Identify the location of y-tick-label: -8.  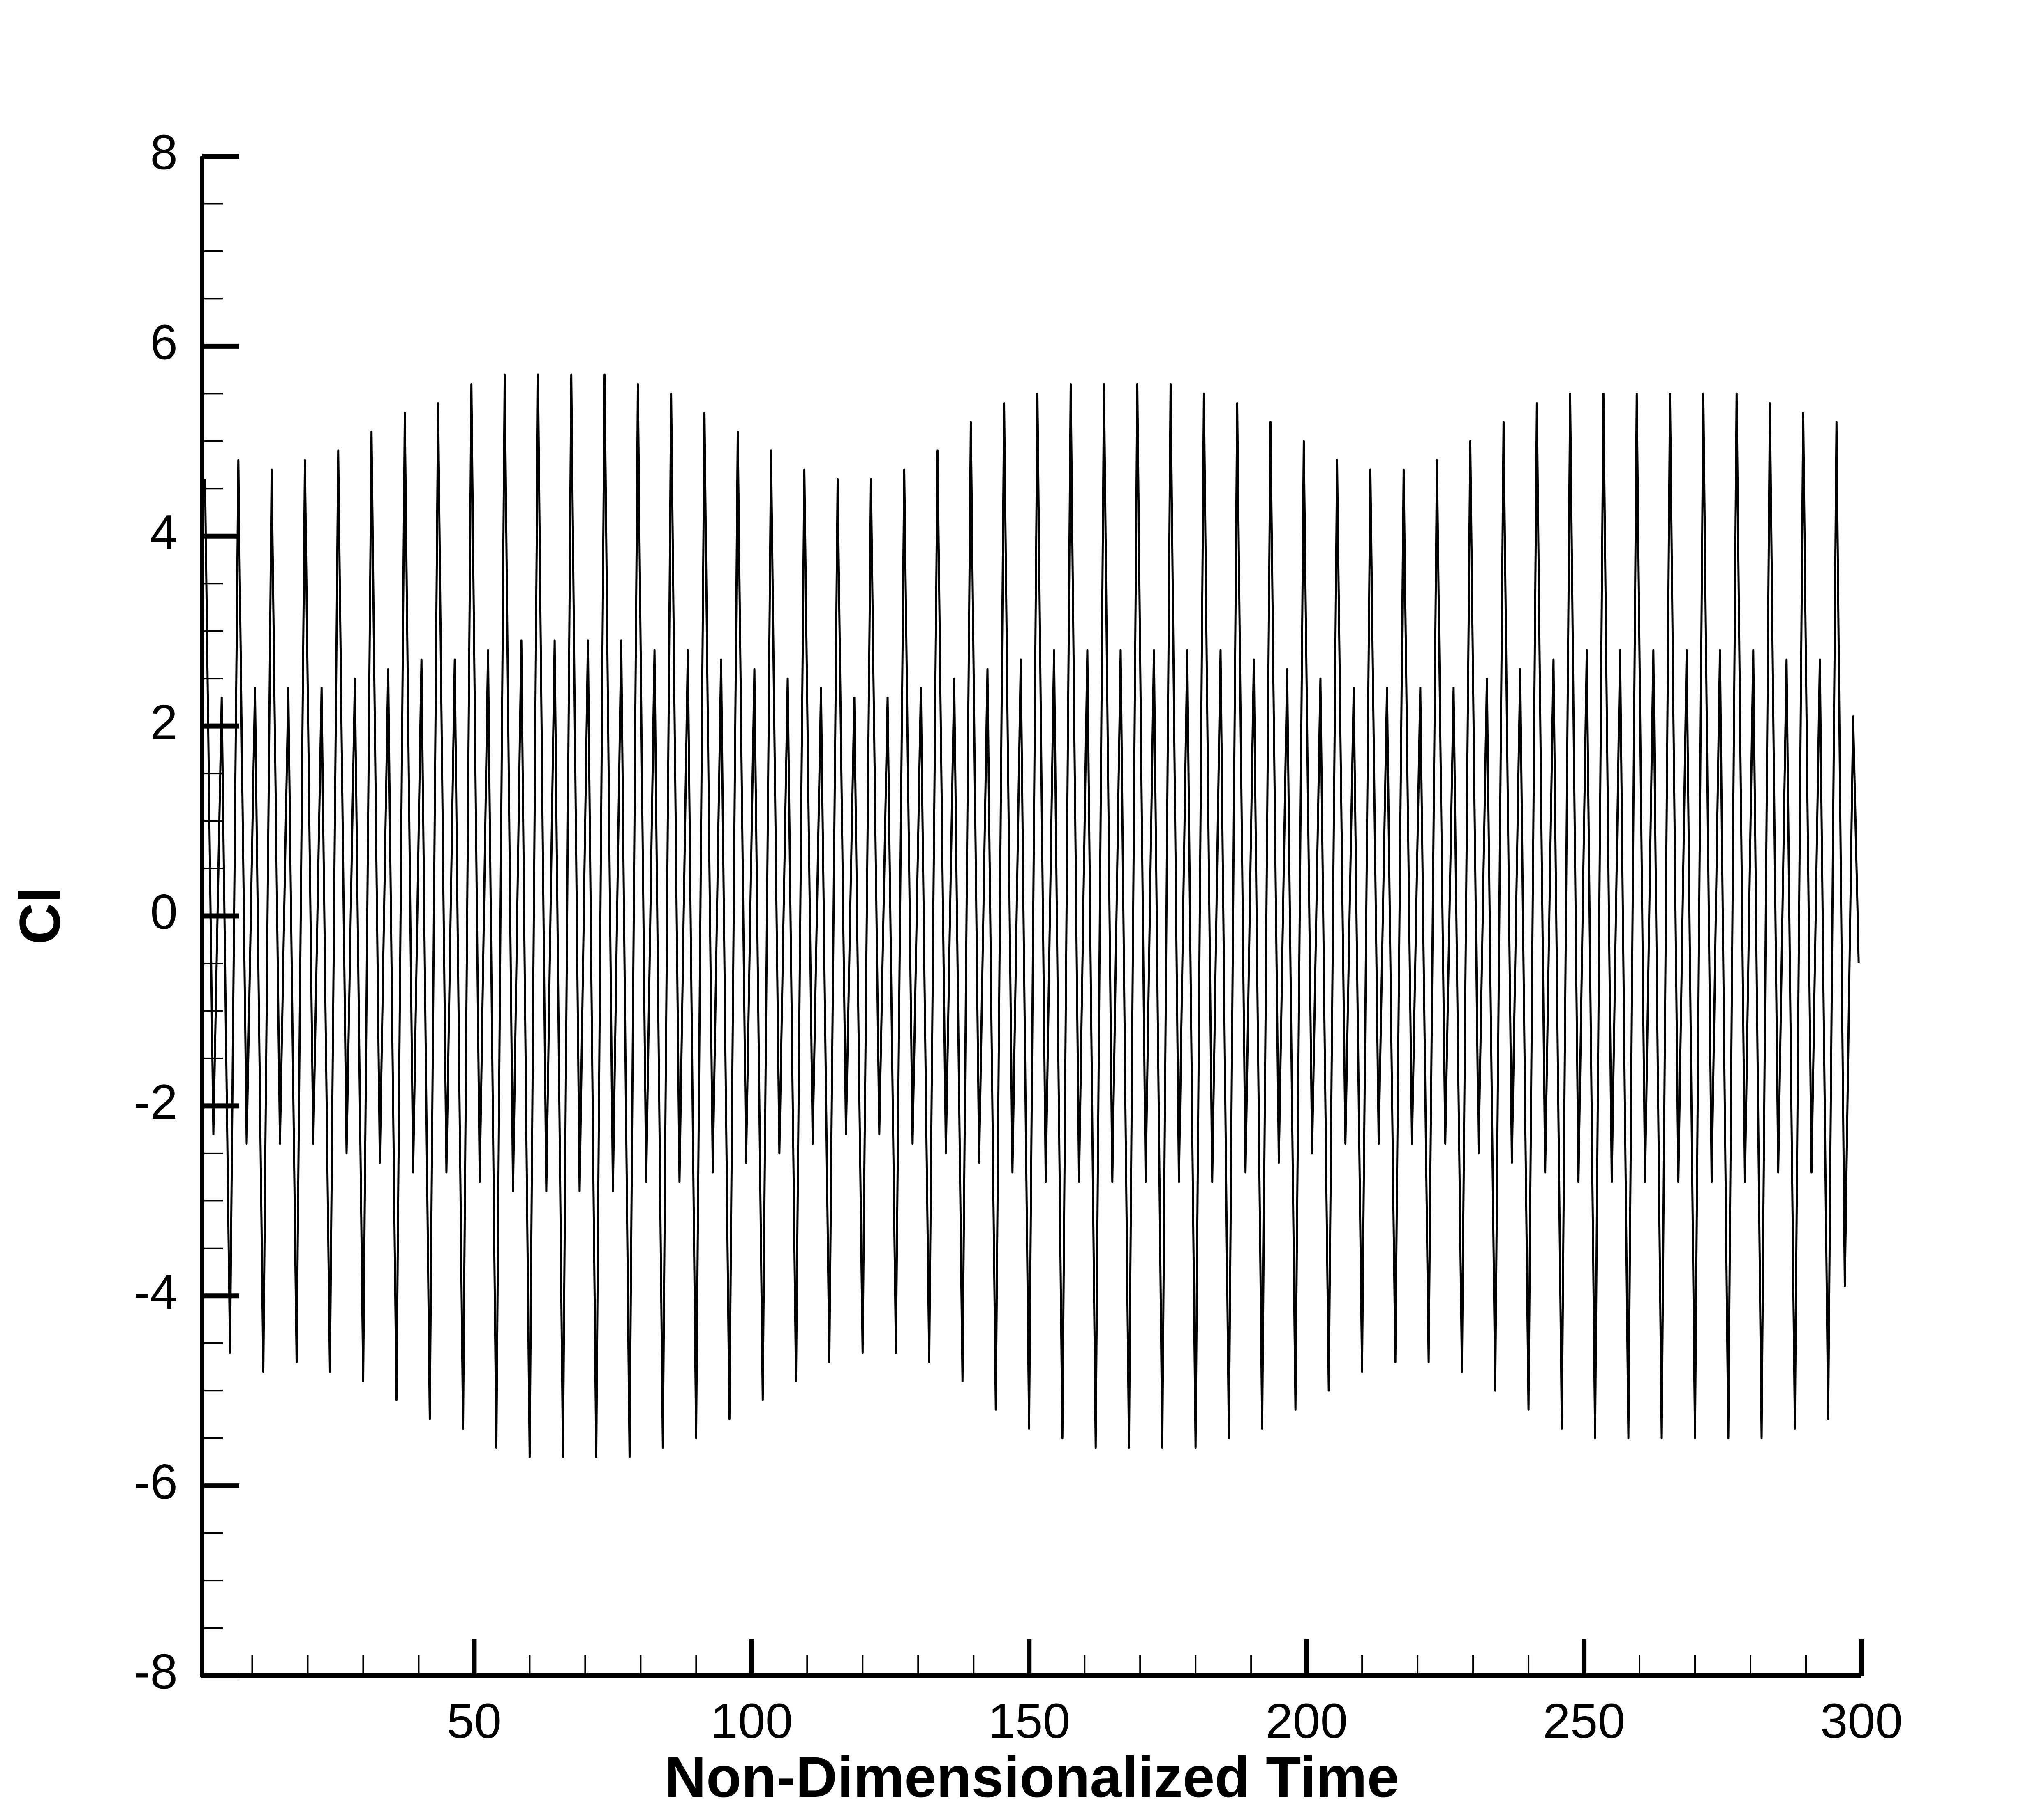
(156, 1671).